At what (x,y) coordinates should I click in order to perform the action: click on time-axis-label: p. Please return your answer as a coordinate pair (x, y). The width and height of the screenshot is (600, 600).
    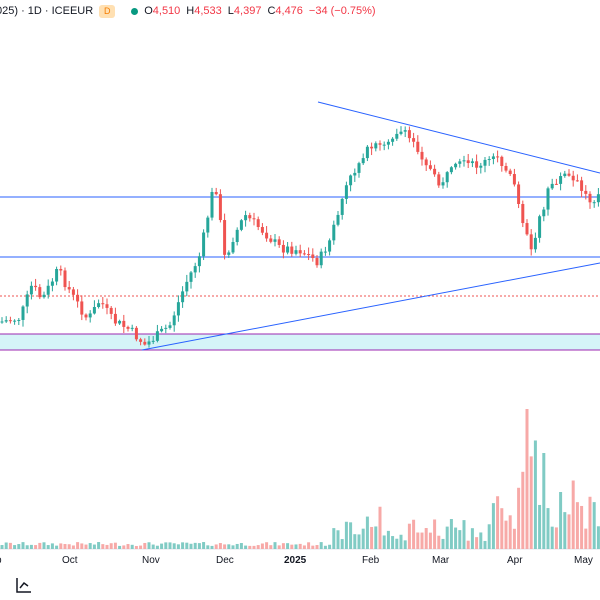
    Looking at the image, I should click on (1, 560).